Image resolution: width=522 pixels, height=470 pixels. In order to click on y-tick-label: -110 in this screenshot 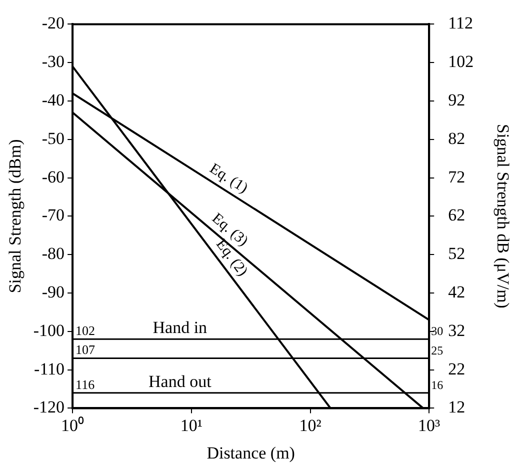, I will do `click(49, 368)`.